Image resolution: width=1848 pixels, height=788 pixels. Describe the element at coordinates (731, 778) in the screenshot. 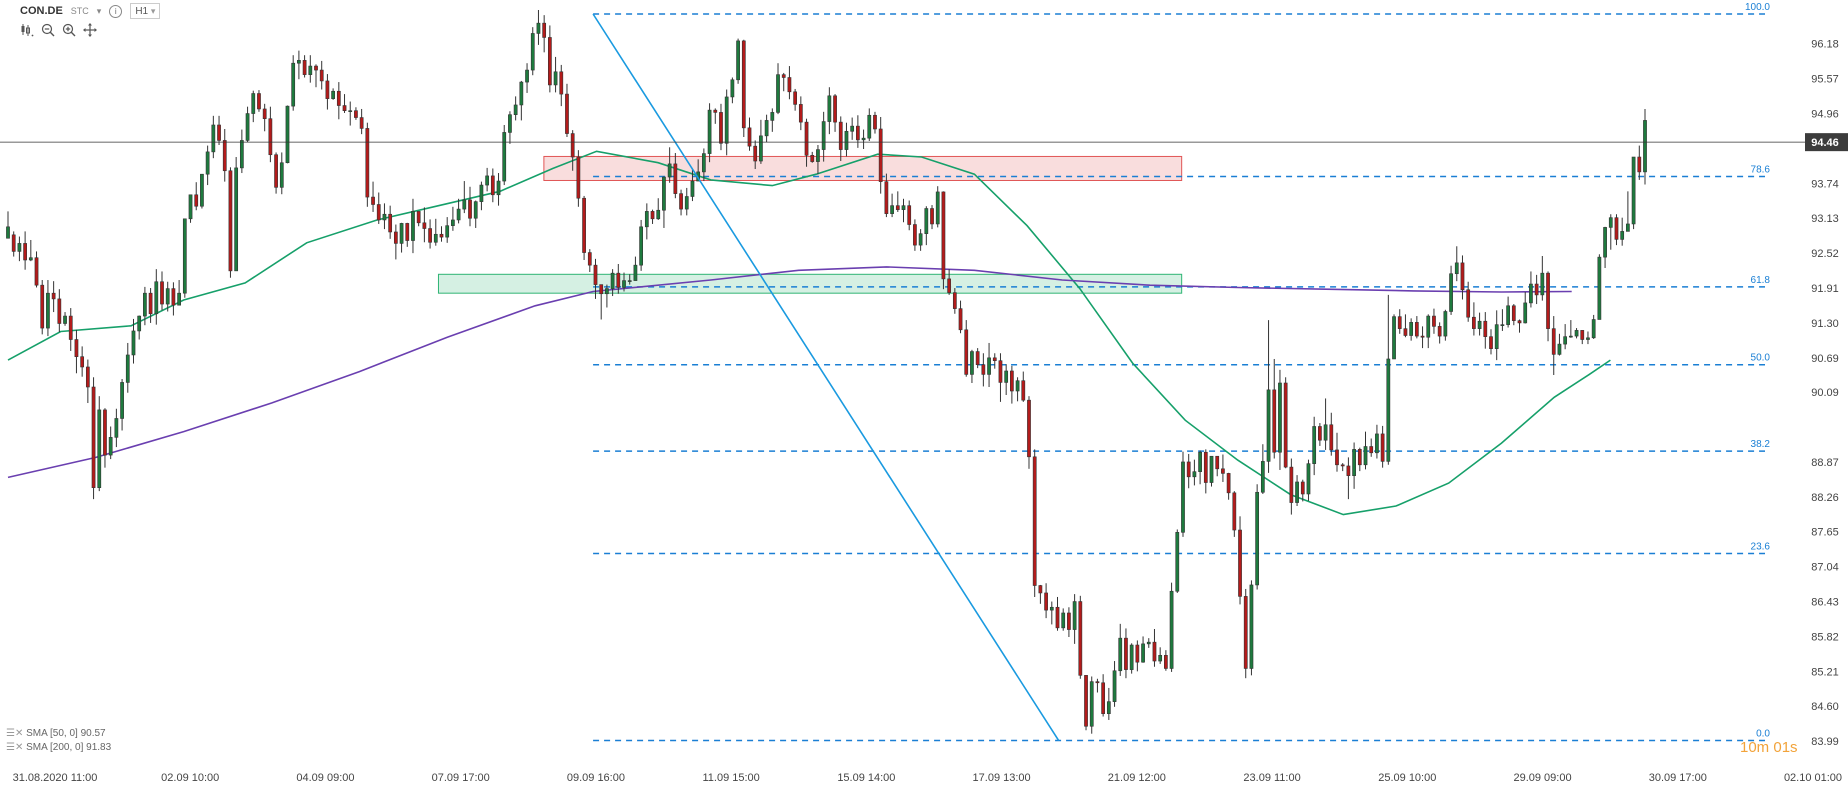

I see `x-tick-label: 11.09 15:00` at that location.